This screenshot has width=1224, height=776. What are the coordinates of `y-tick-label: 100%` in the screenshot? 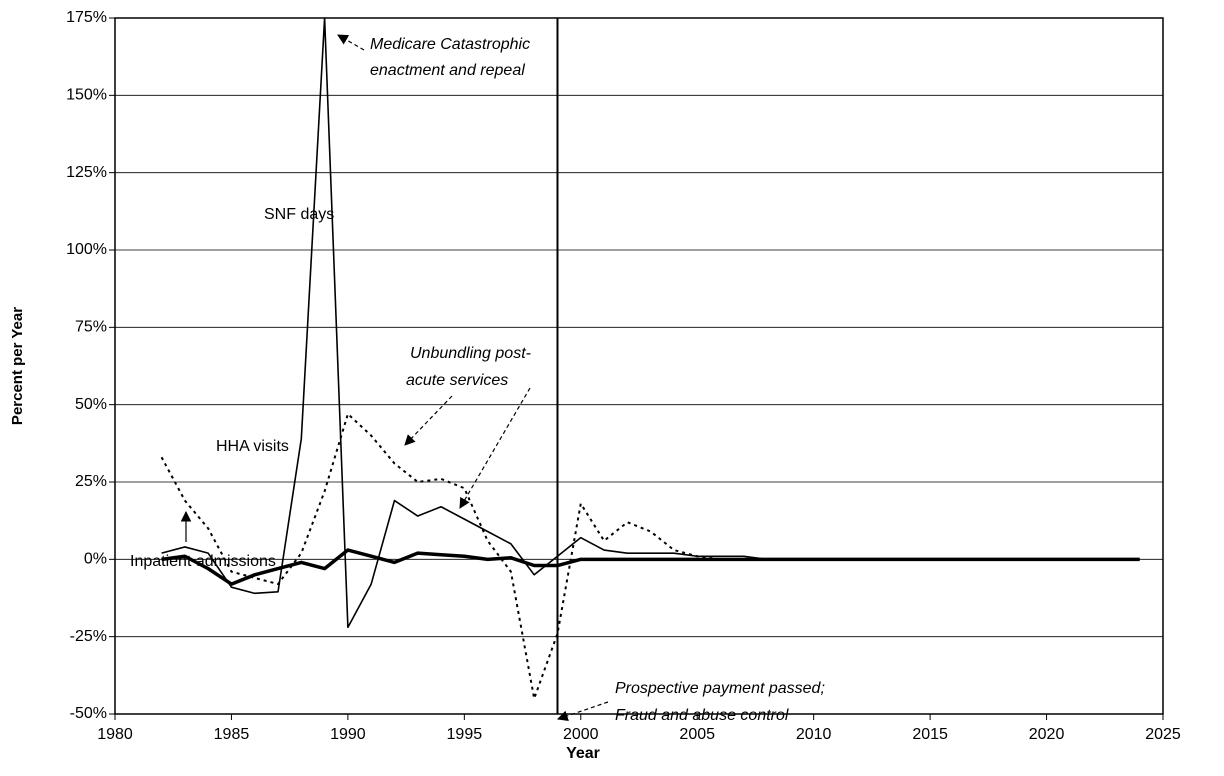 It's located at (86, 249).